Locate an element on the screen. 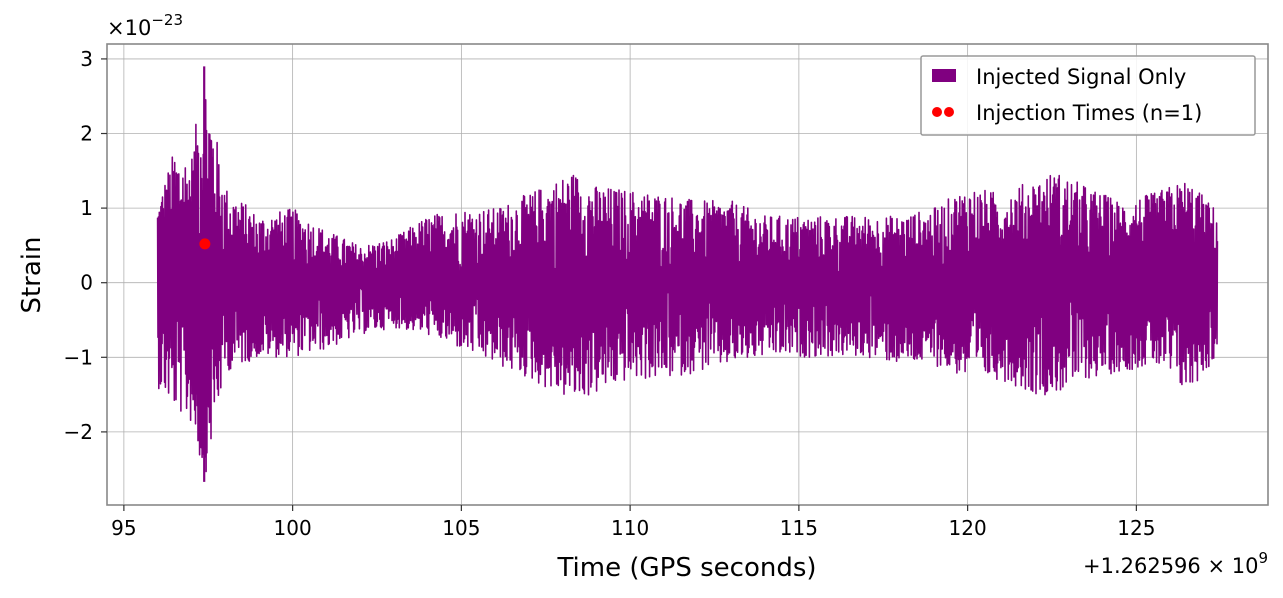 The height and width of the screenshot is (598, 1283). x-tick-label: 95 is located at coordinates (123, 528).